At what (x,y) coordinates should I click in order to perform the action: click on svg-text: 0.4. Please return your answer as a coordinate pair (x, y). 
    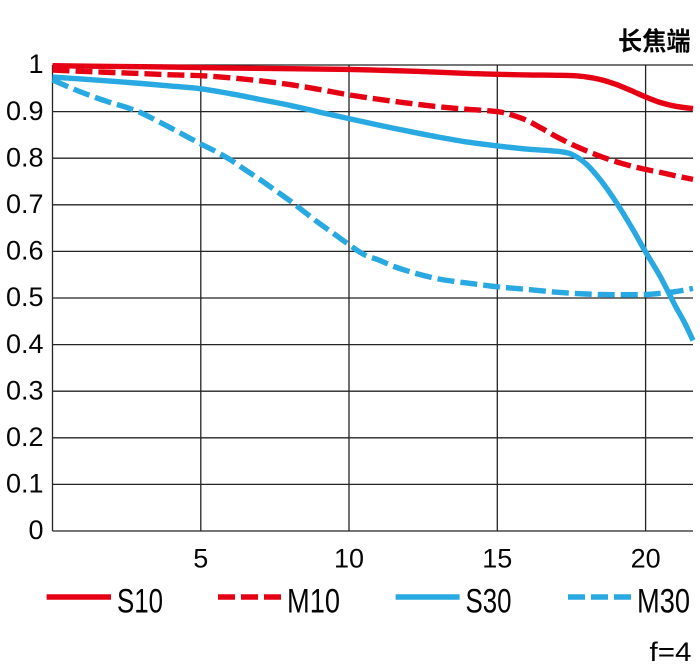
    Looking at the image, I should click on (25, 344).